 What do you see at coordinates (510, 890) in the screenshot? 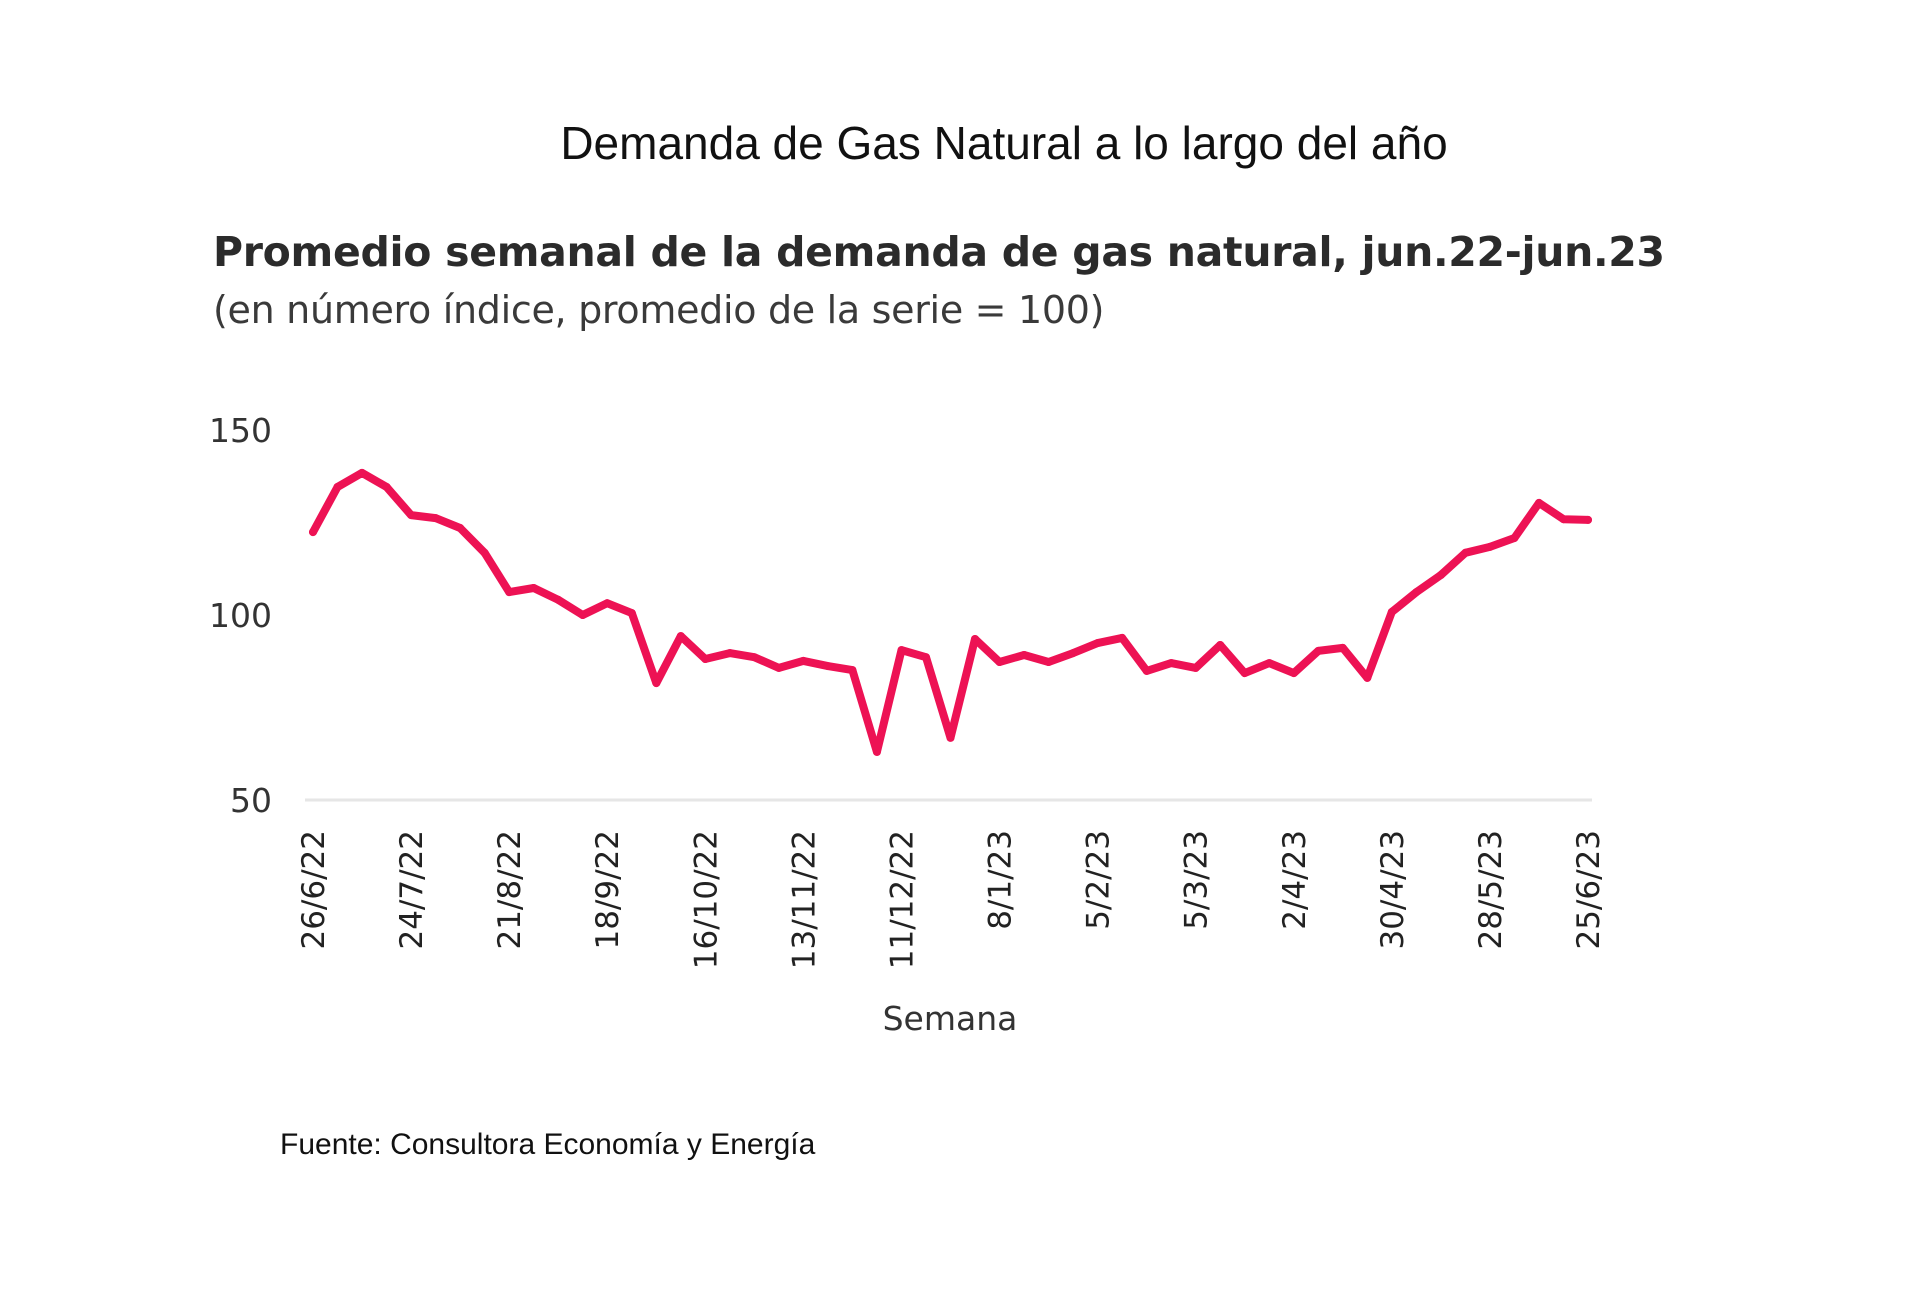
I see `x-tick-label: 21/8/22` at bounding box center [510, 890].